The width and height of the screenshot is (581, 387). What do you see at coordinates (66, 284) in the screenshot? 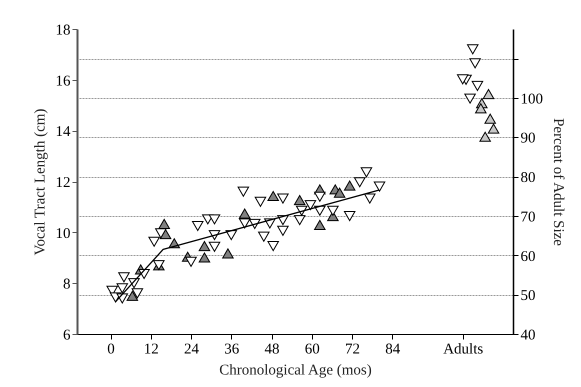
I see `y-tick-label: 8` at bounding box center [66, 284].